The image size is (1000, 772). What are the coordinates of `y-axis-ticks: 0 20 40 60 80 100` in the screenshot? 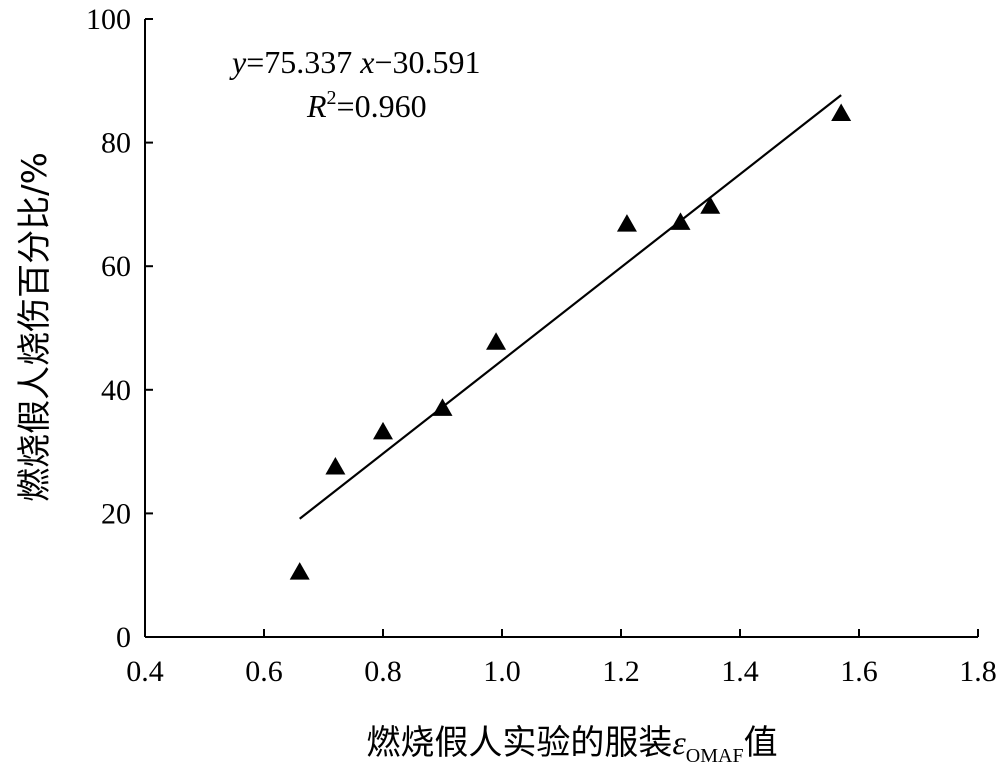 It's located at (119, 328).